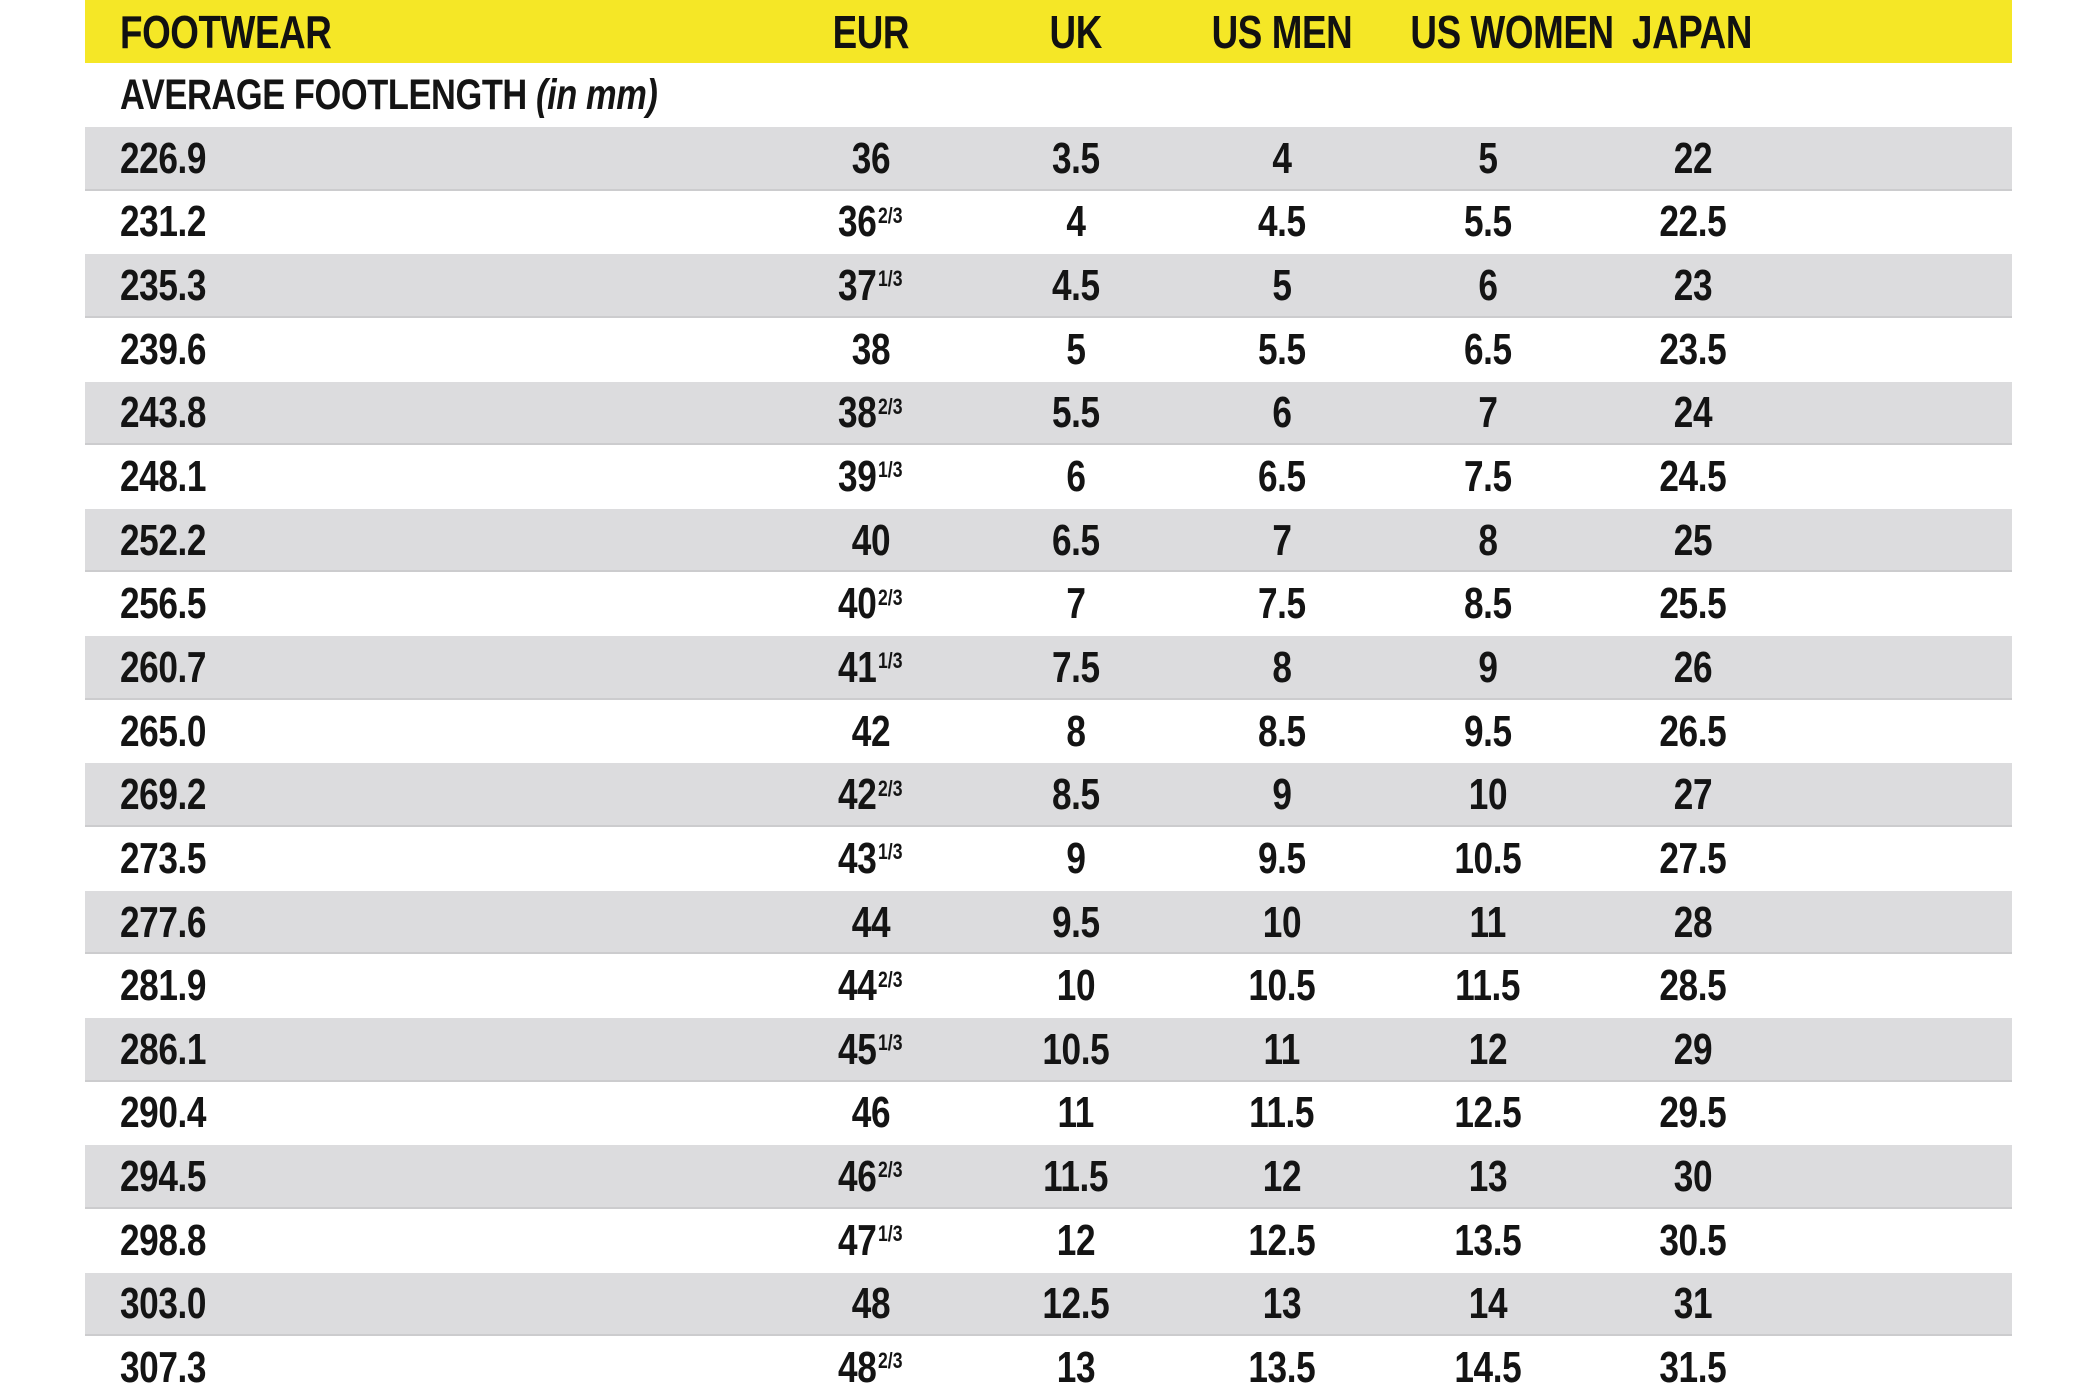 The width and height of the screenshot is (2100, 1400). What do you see at coordinates (1487, 986) in the screenshot?
I see `cell-us-women: 11.5` at bounding box center [1487, 986].